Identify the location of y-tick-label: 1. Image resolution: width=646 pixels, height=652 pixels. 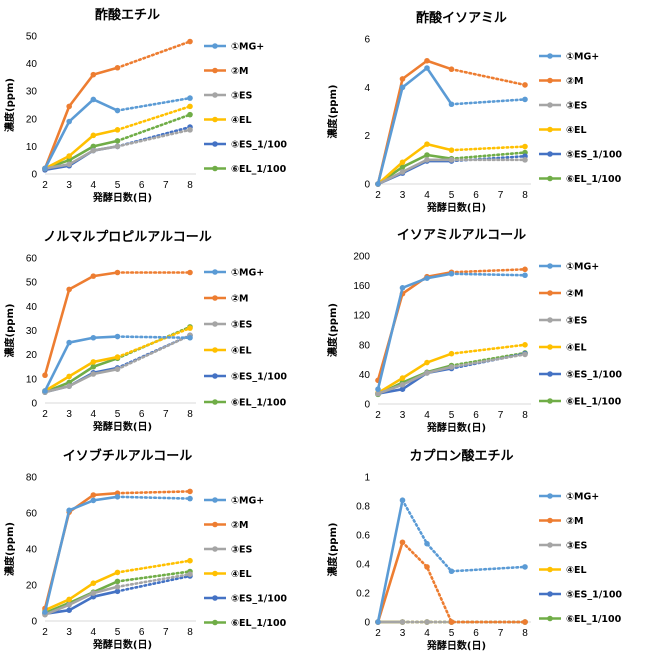
(367, 478).